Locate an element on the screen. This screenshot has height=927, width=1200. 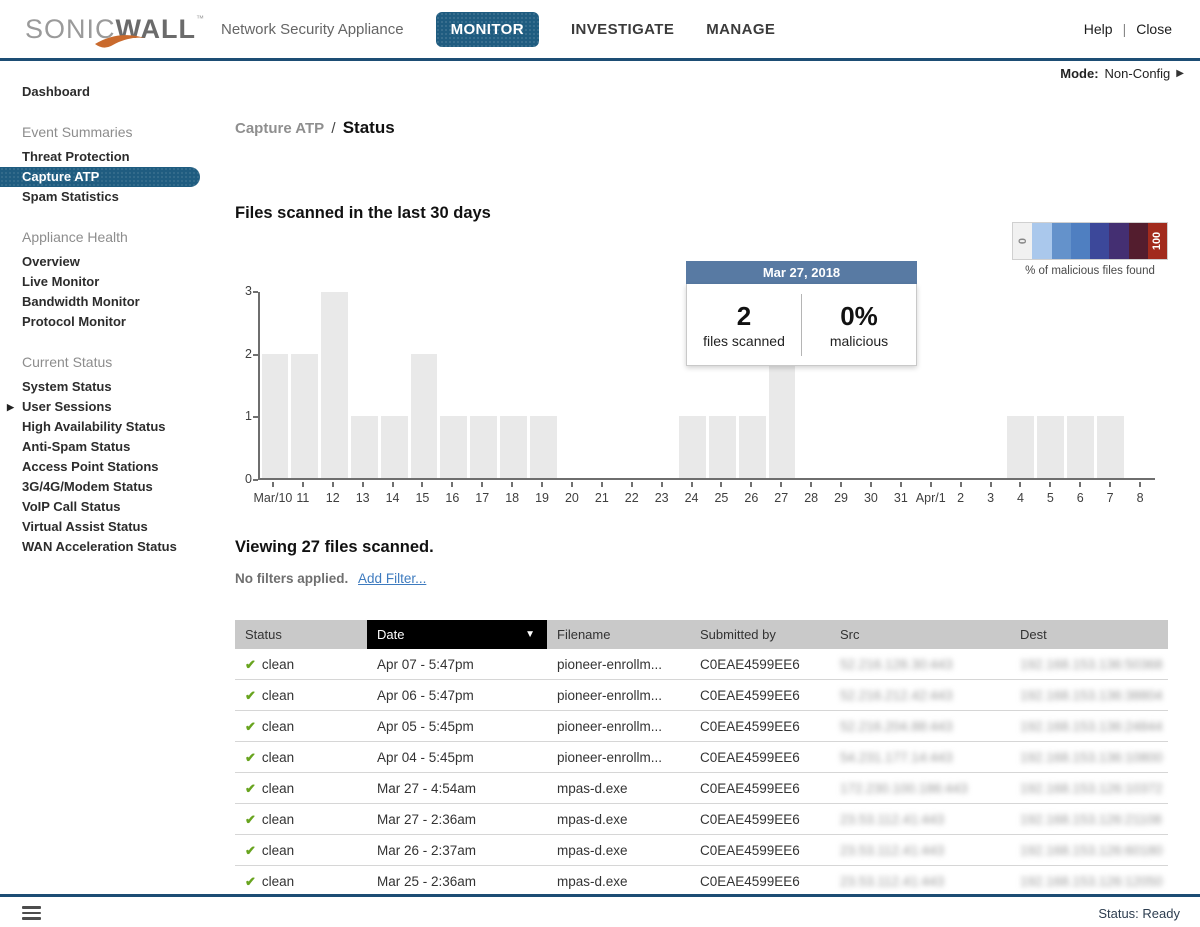
sidebar-item-dashboard: Dashboard is located at coordinates (56, 91).